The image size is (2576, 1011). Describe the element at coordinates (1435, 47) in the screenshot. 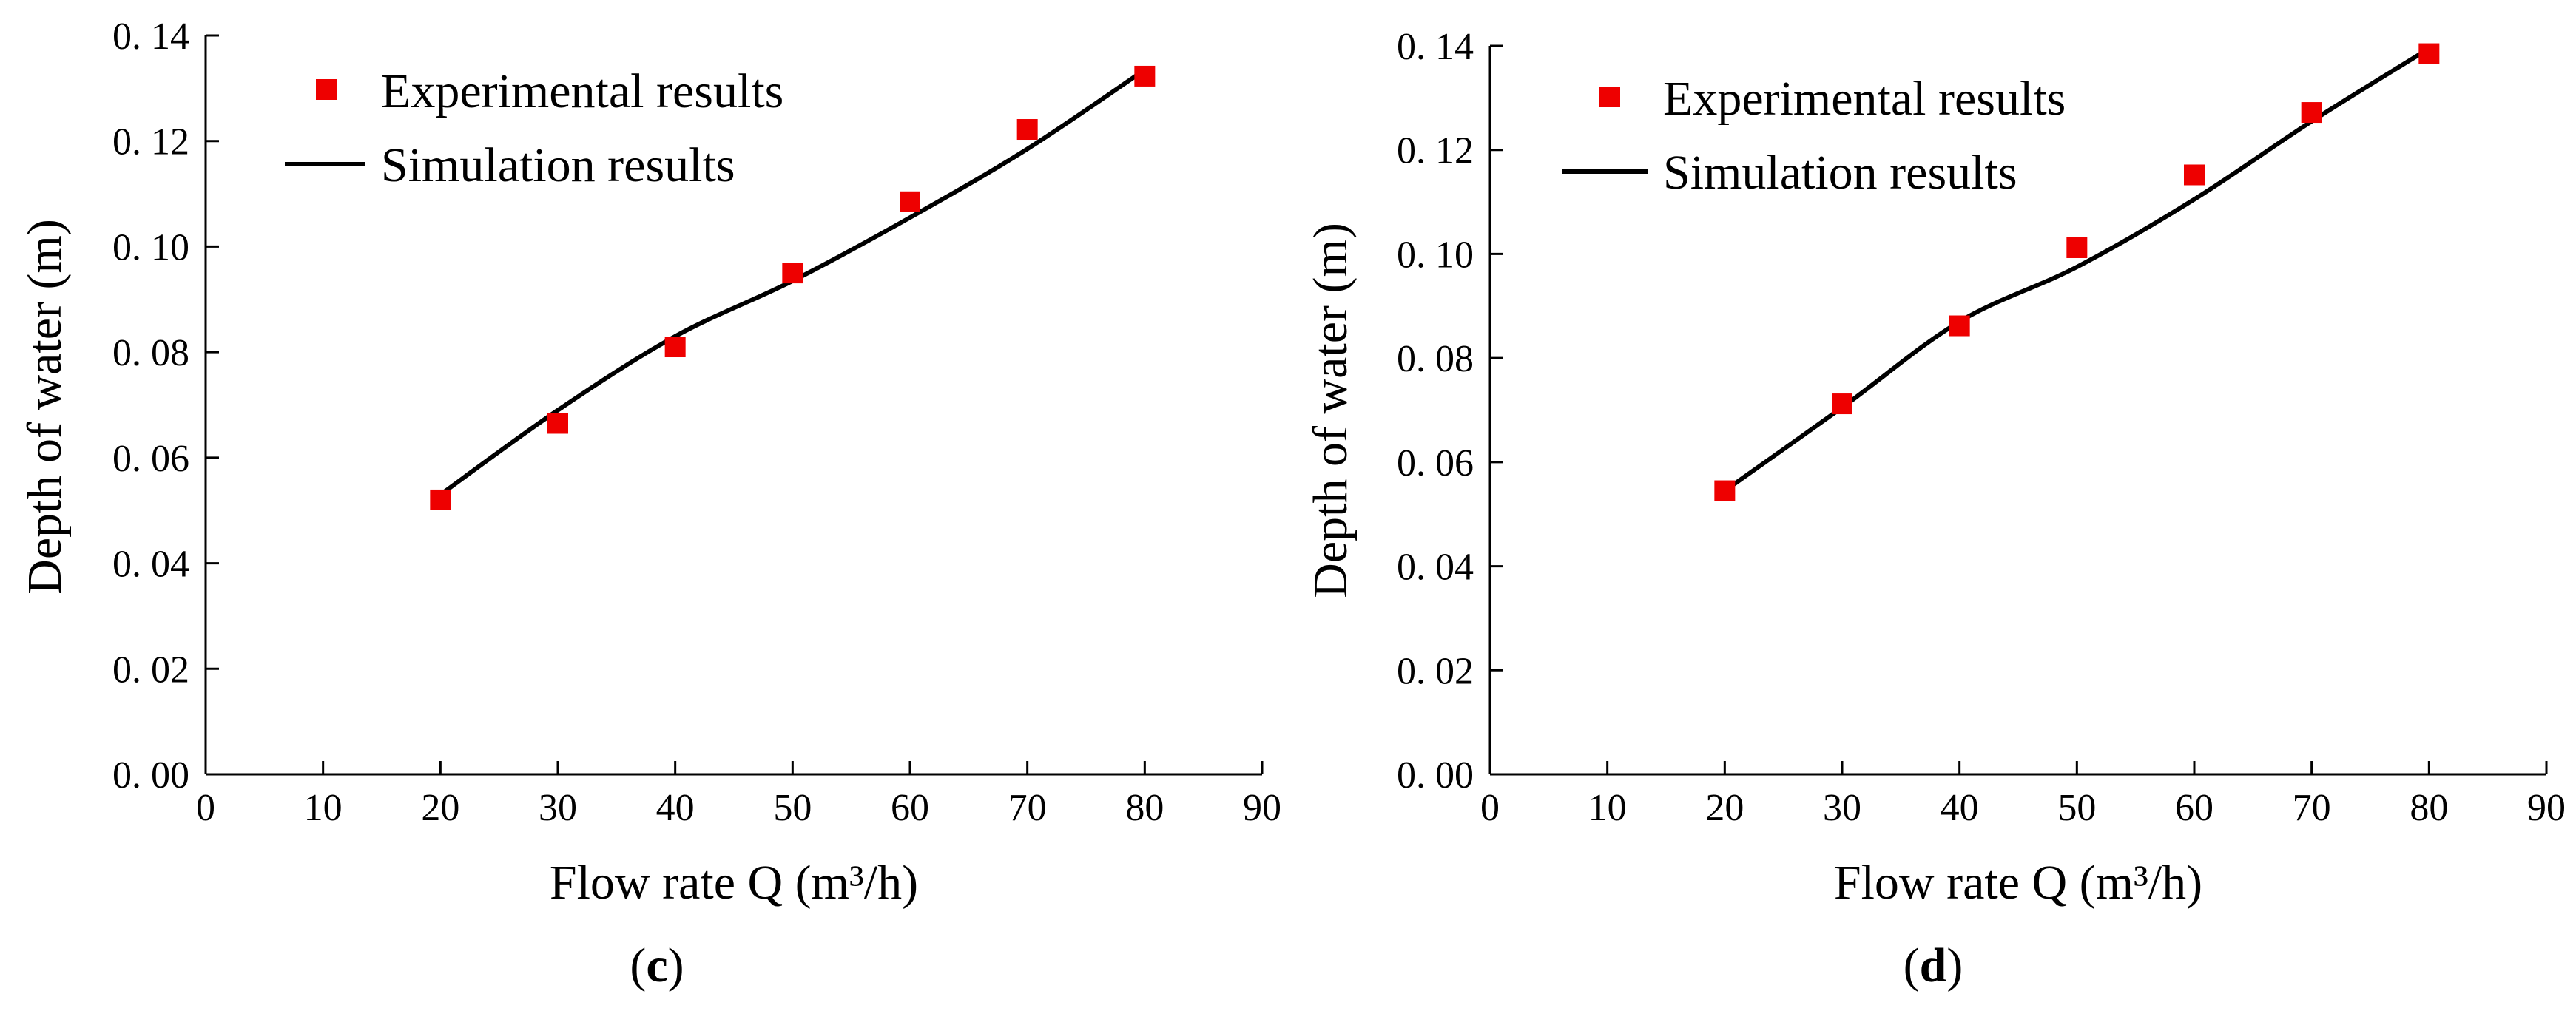

I see `y-tick-label-d: 0. 14` at that location.